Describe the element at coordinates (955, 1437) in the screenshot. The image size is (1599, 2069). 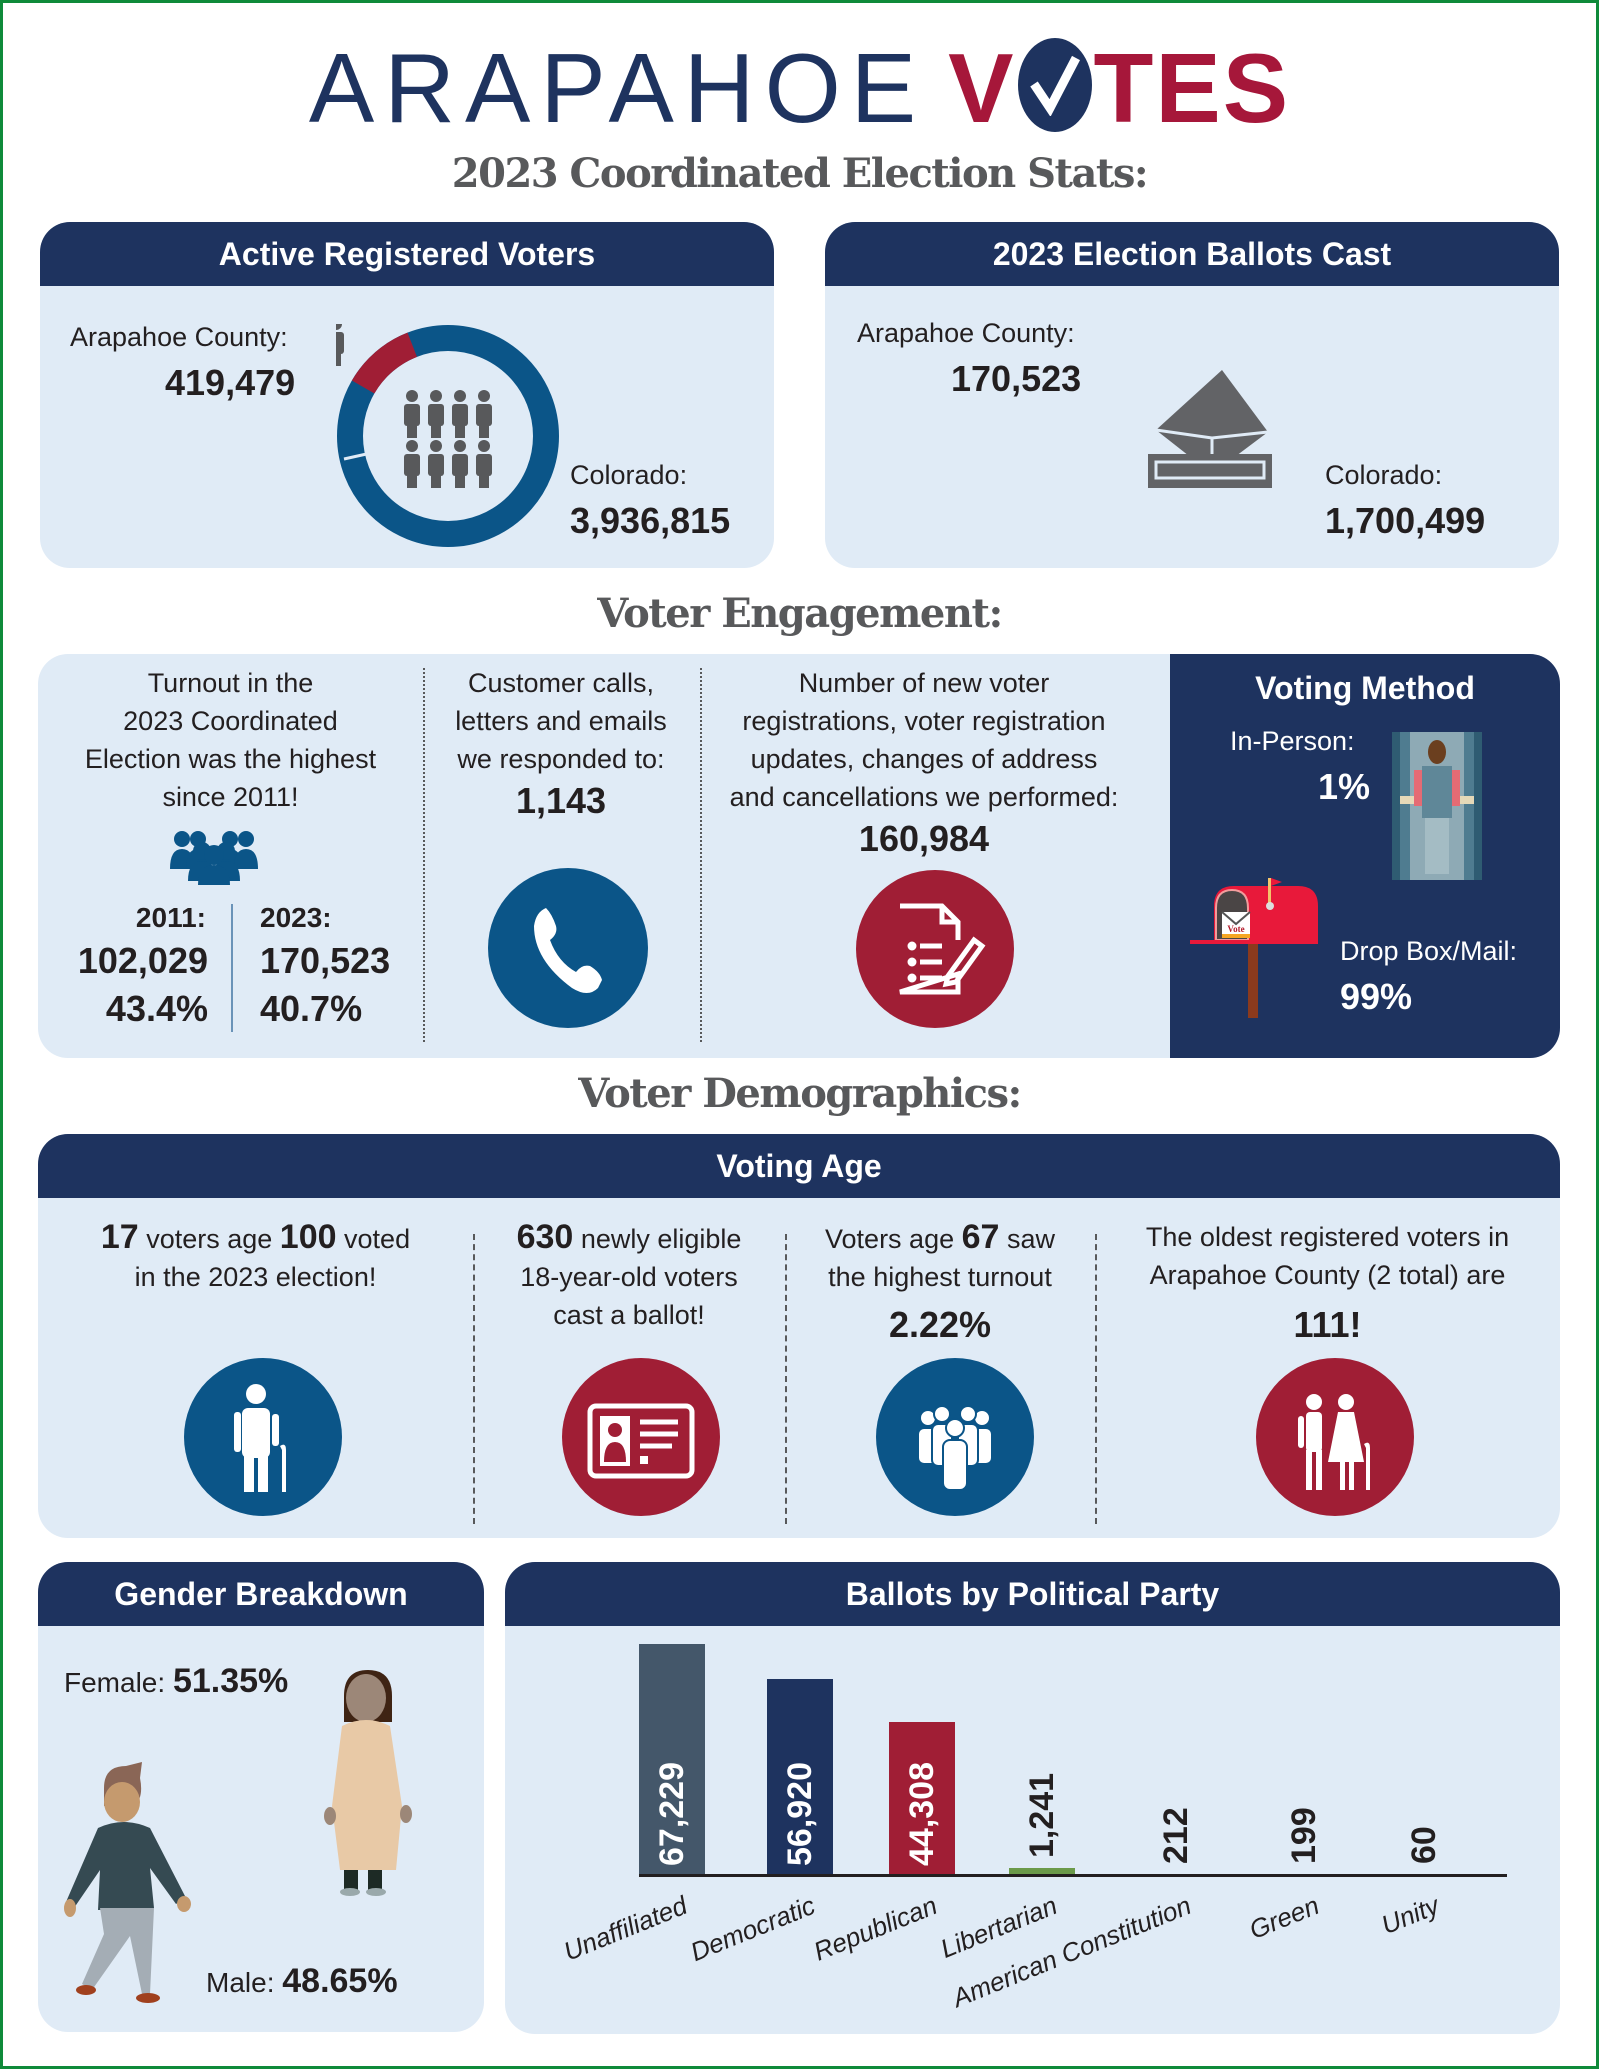
I see `crowd-icon` at that location.